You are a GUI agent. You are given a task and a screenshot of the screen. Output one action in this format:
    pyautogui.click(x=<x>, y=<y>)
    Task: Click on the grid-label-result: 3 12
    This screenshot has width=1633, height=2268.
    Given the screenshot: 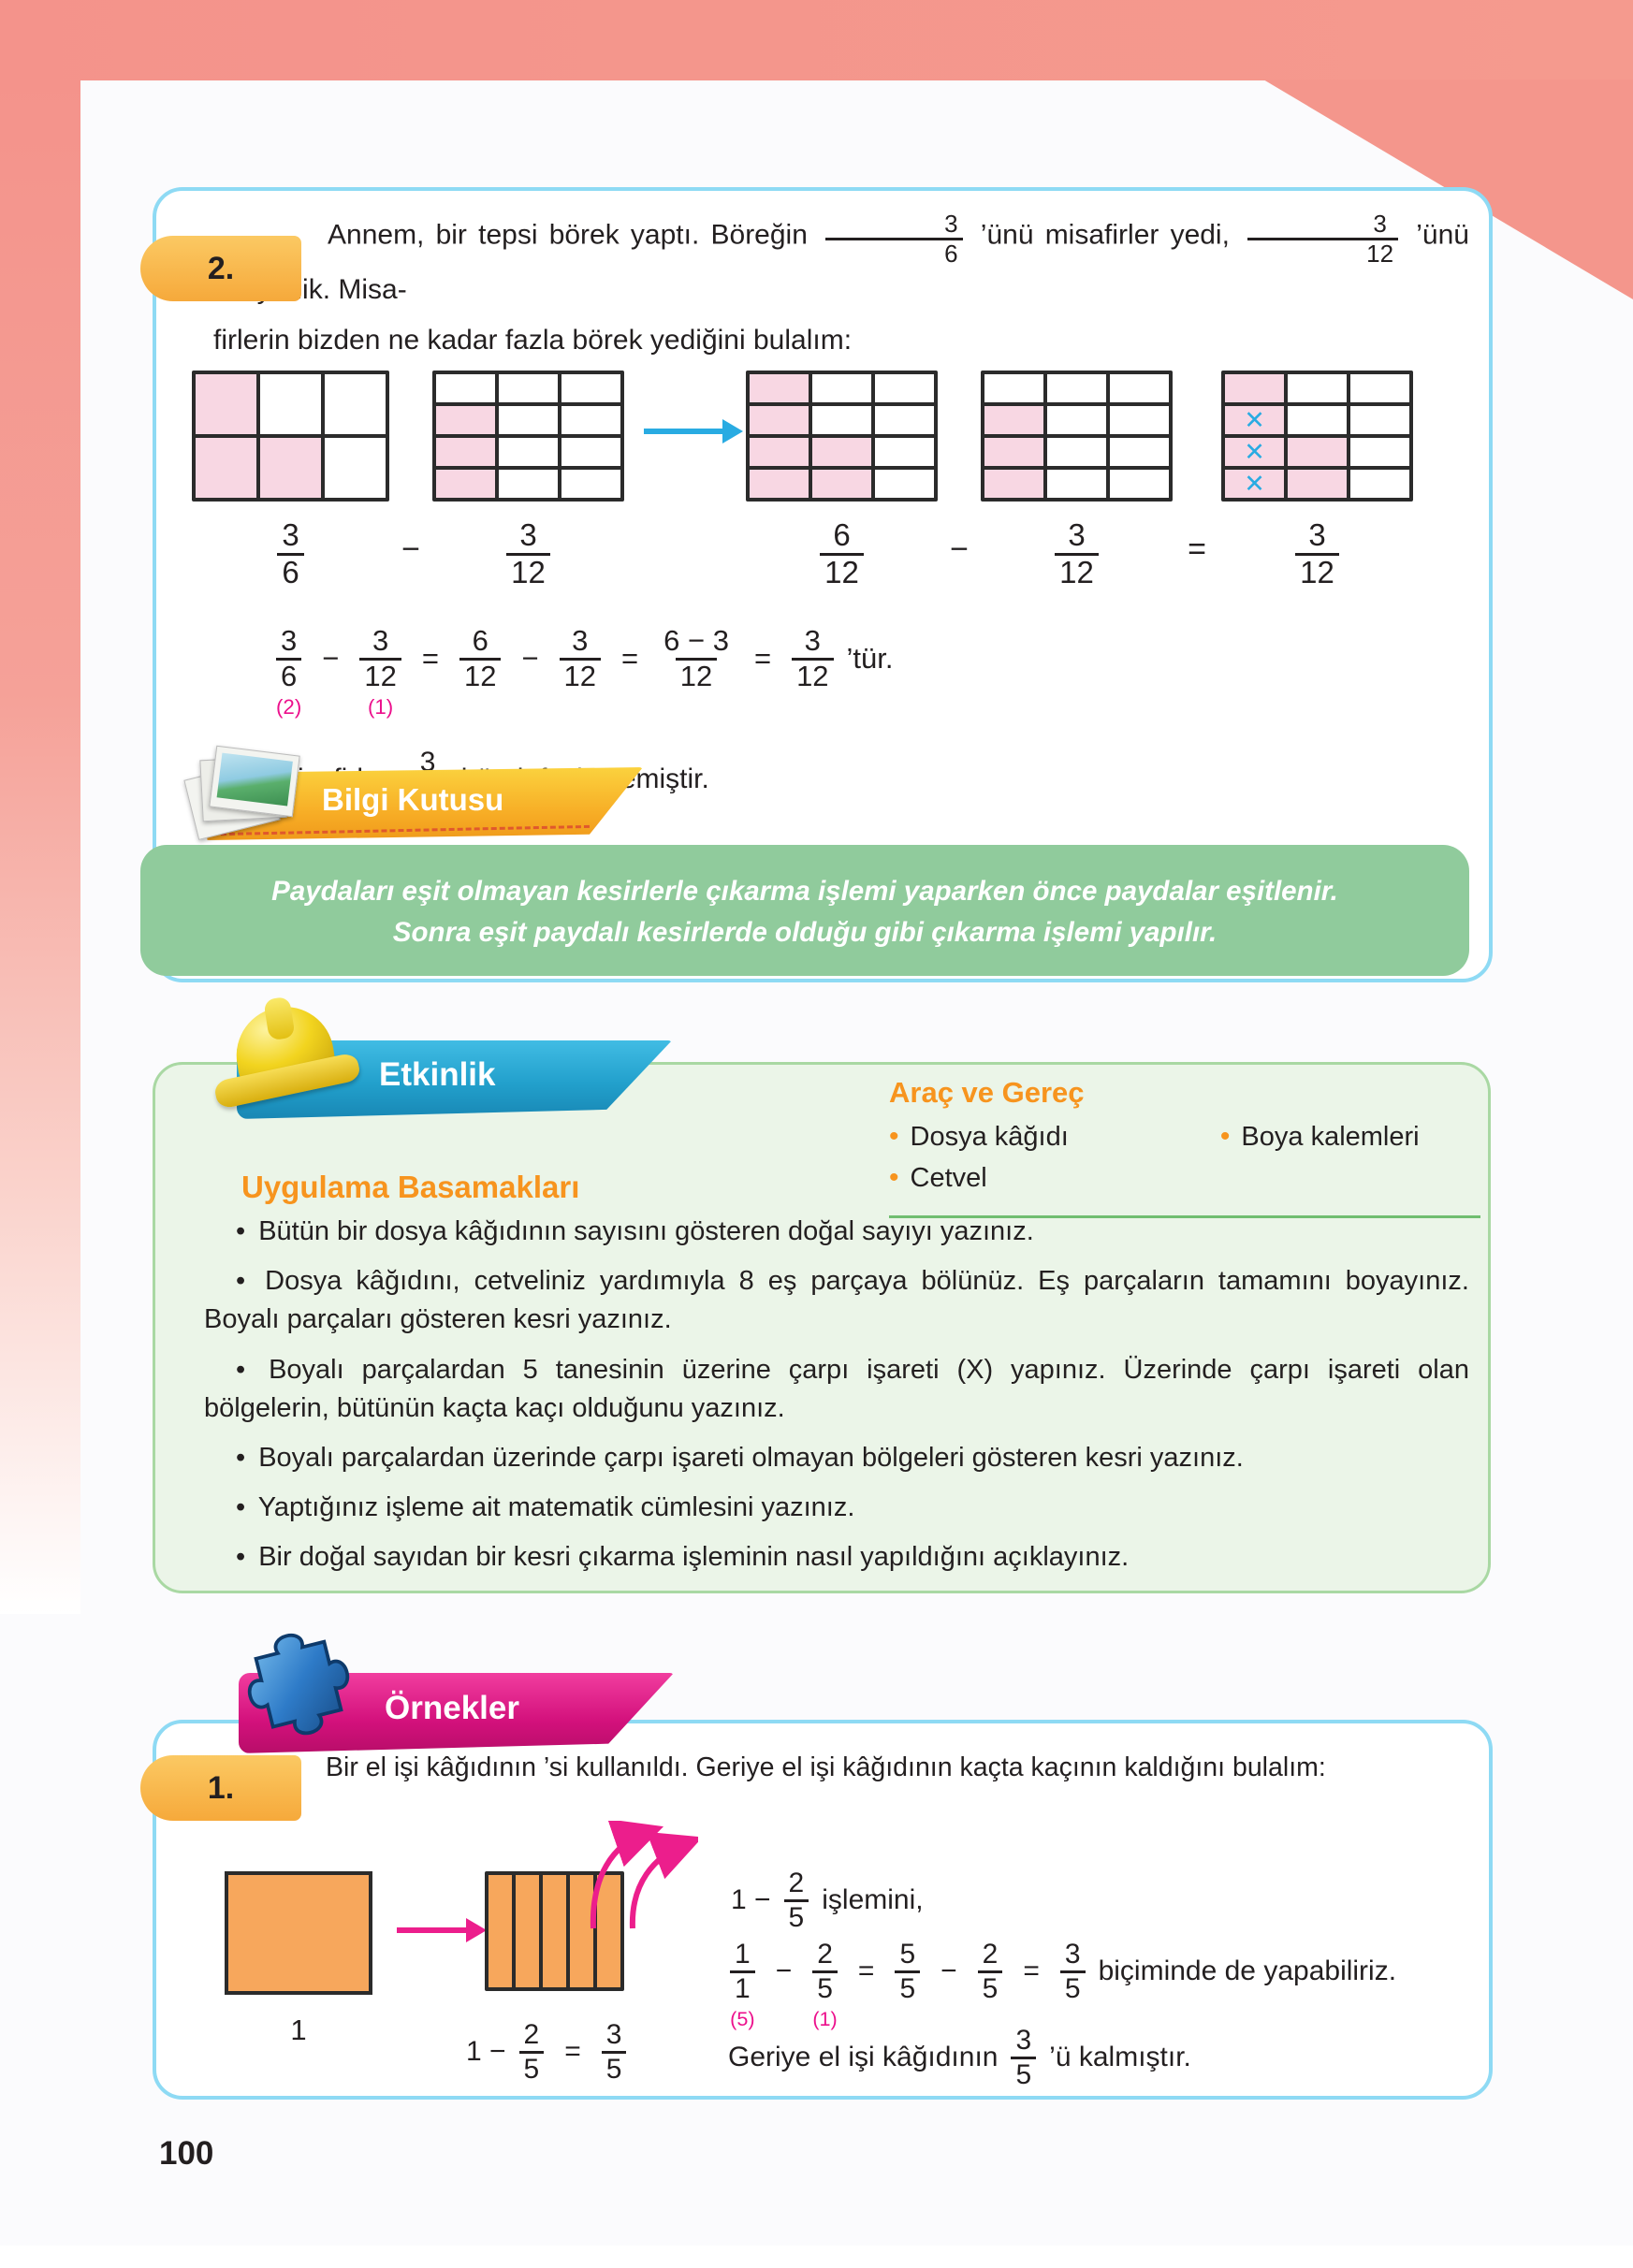 What is the action you would take?
    pyautogui.click(x=1317, y=553)
    